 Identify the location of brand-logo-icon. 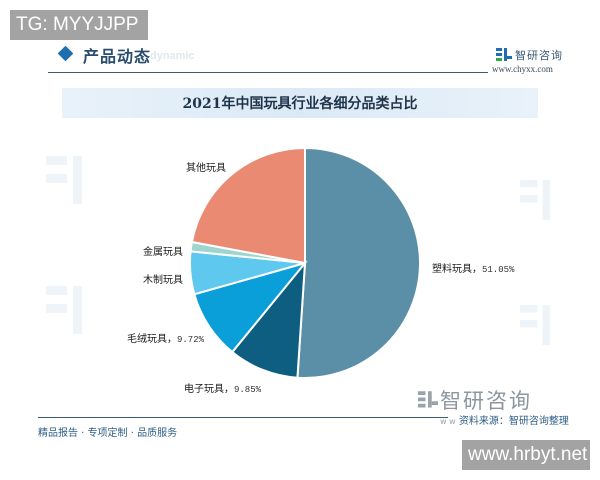
(504, 54).